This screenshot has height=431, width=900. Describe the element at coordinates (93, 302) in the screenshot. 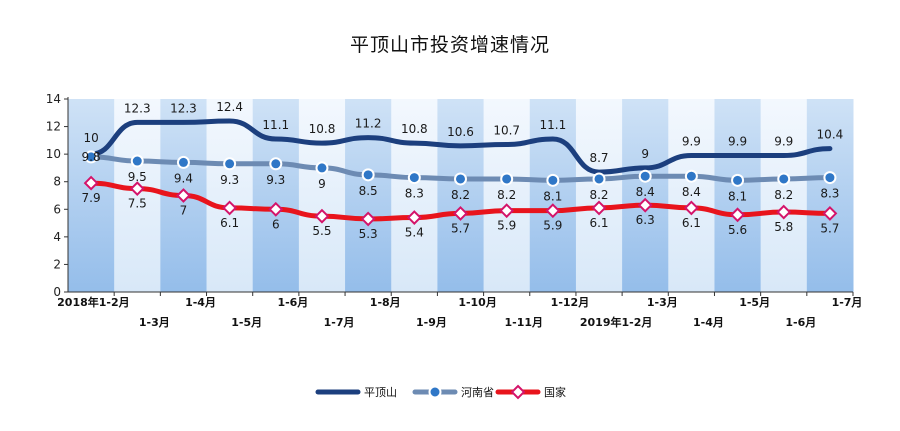

I see `x-tick-label: 2018年1-2月` at that location.